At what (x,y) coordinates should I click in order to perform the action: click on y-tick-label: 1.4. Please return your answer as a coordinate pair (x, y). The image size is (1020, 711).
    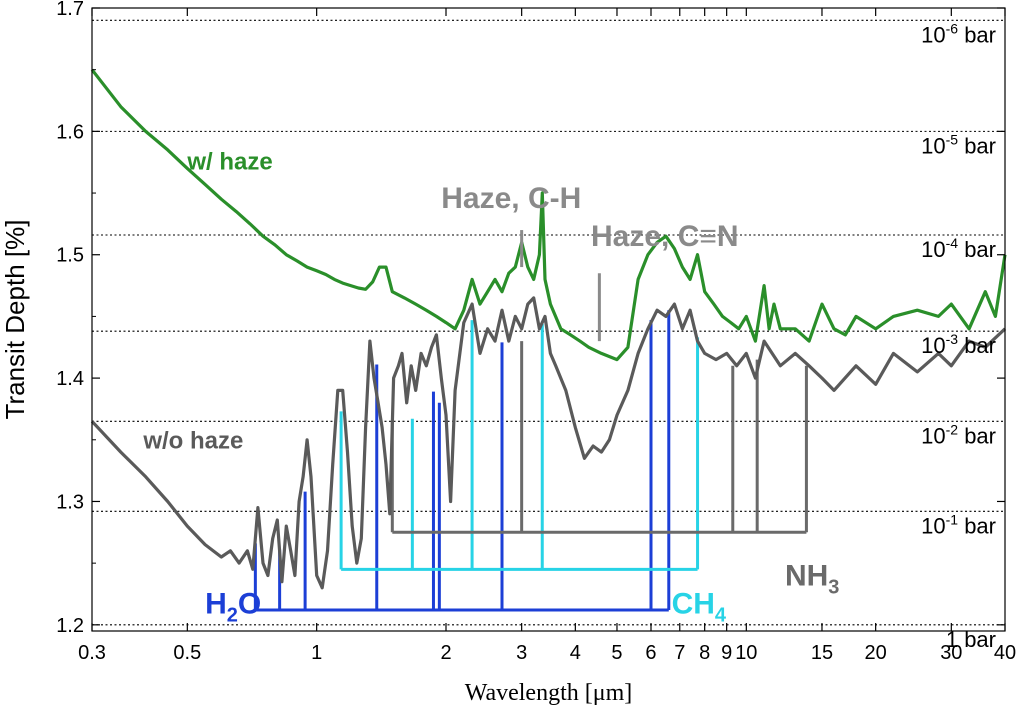
    Looking at the image, I should click on (70, 379).